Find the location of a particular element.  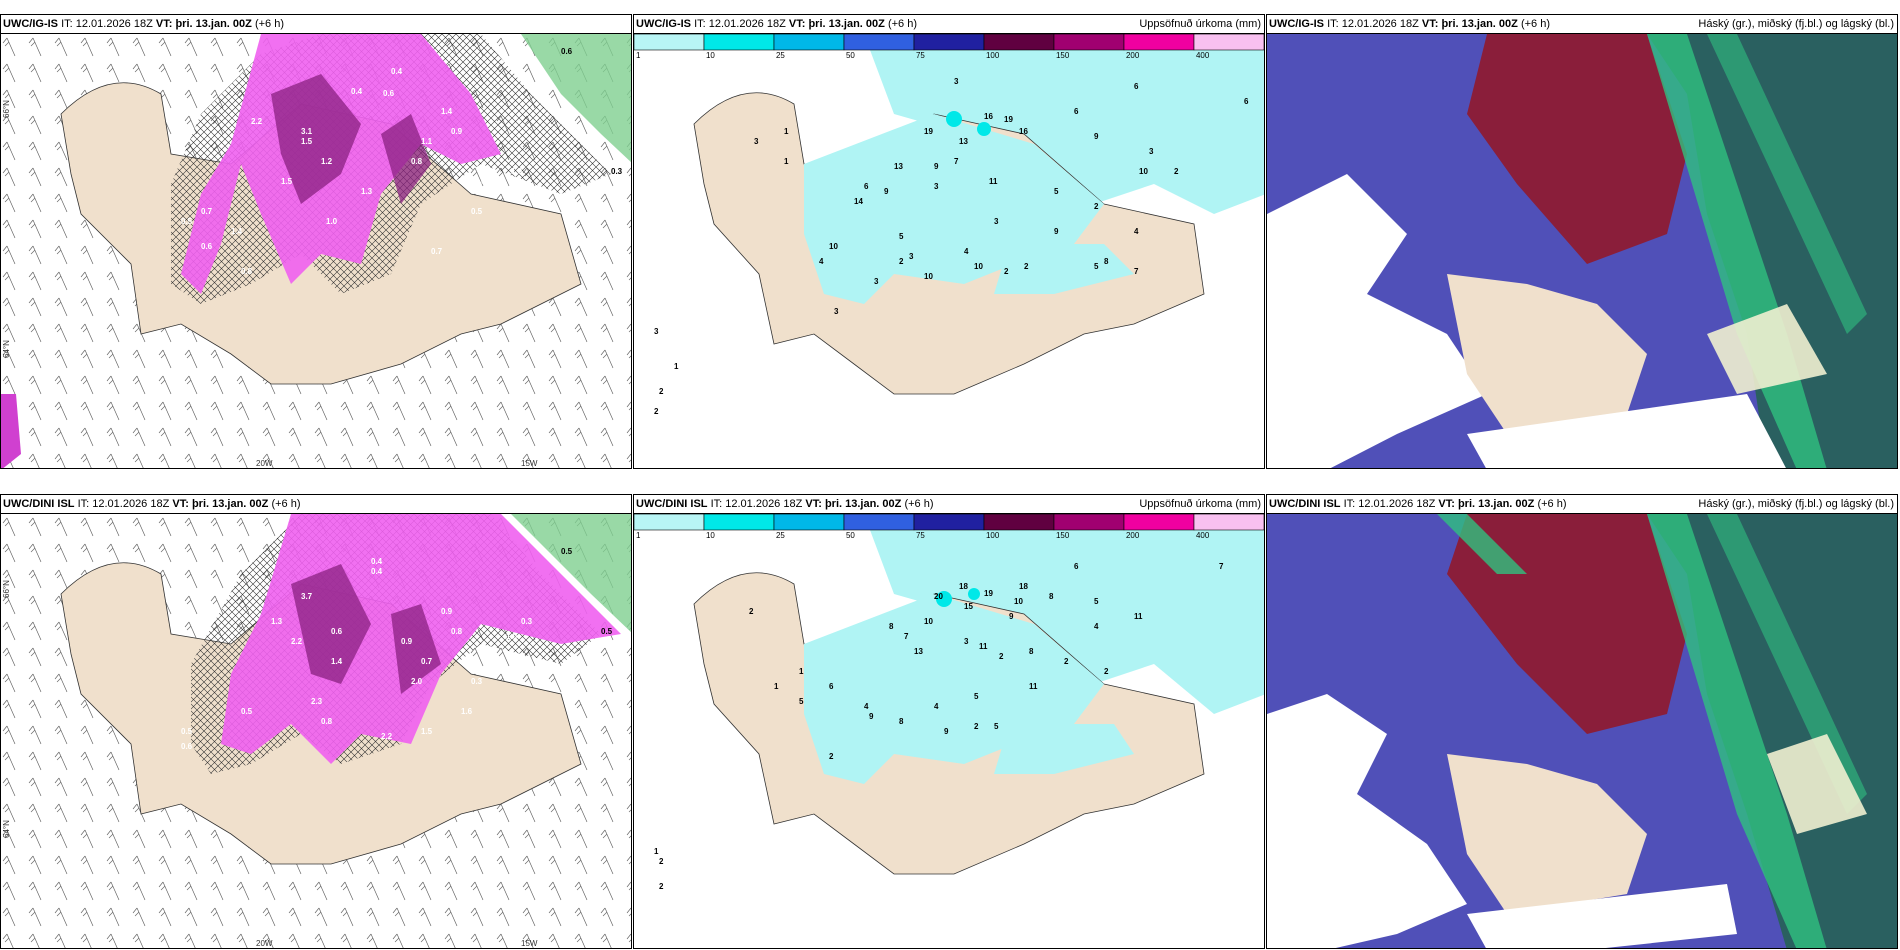

svg-text: 3.1 is located at coordinates (307, 131).